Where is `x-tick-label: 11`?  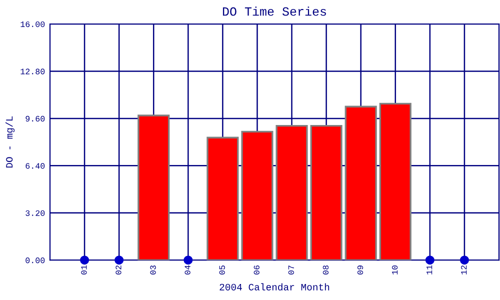
x-tick-label: 11 is located at coordinates (429, 269).